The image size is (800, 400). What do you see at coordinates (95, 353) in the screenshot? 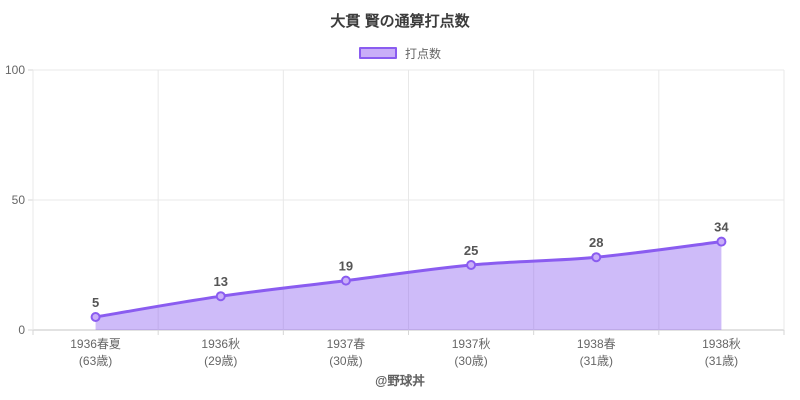
I see `x-tick-label: 1936春夏 (63歳)` at bounding box center [95, 353].